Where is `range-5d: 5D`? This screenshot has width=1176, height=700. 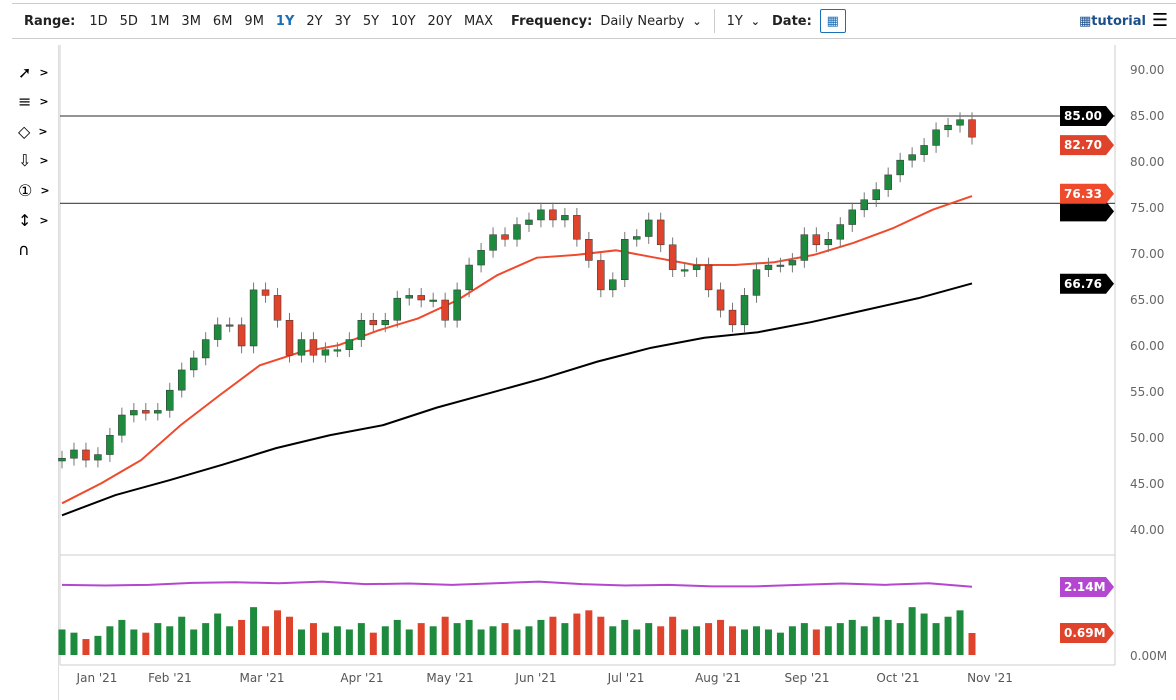
range-5d: 5D is located at coordinates (128, 21).